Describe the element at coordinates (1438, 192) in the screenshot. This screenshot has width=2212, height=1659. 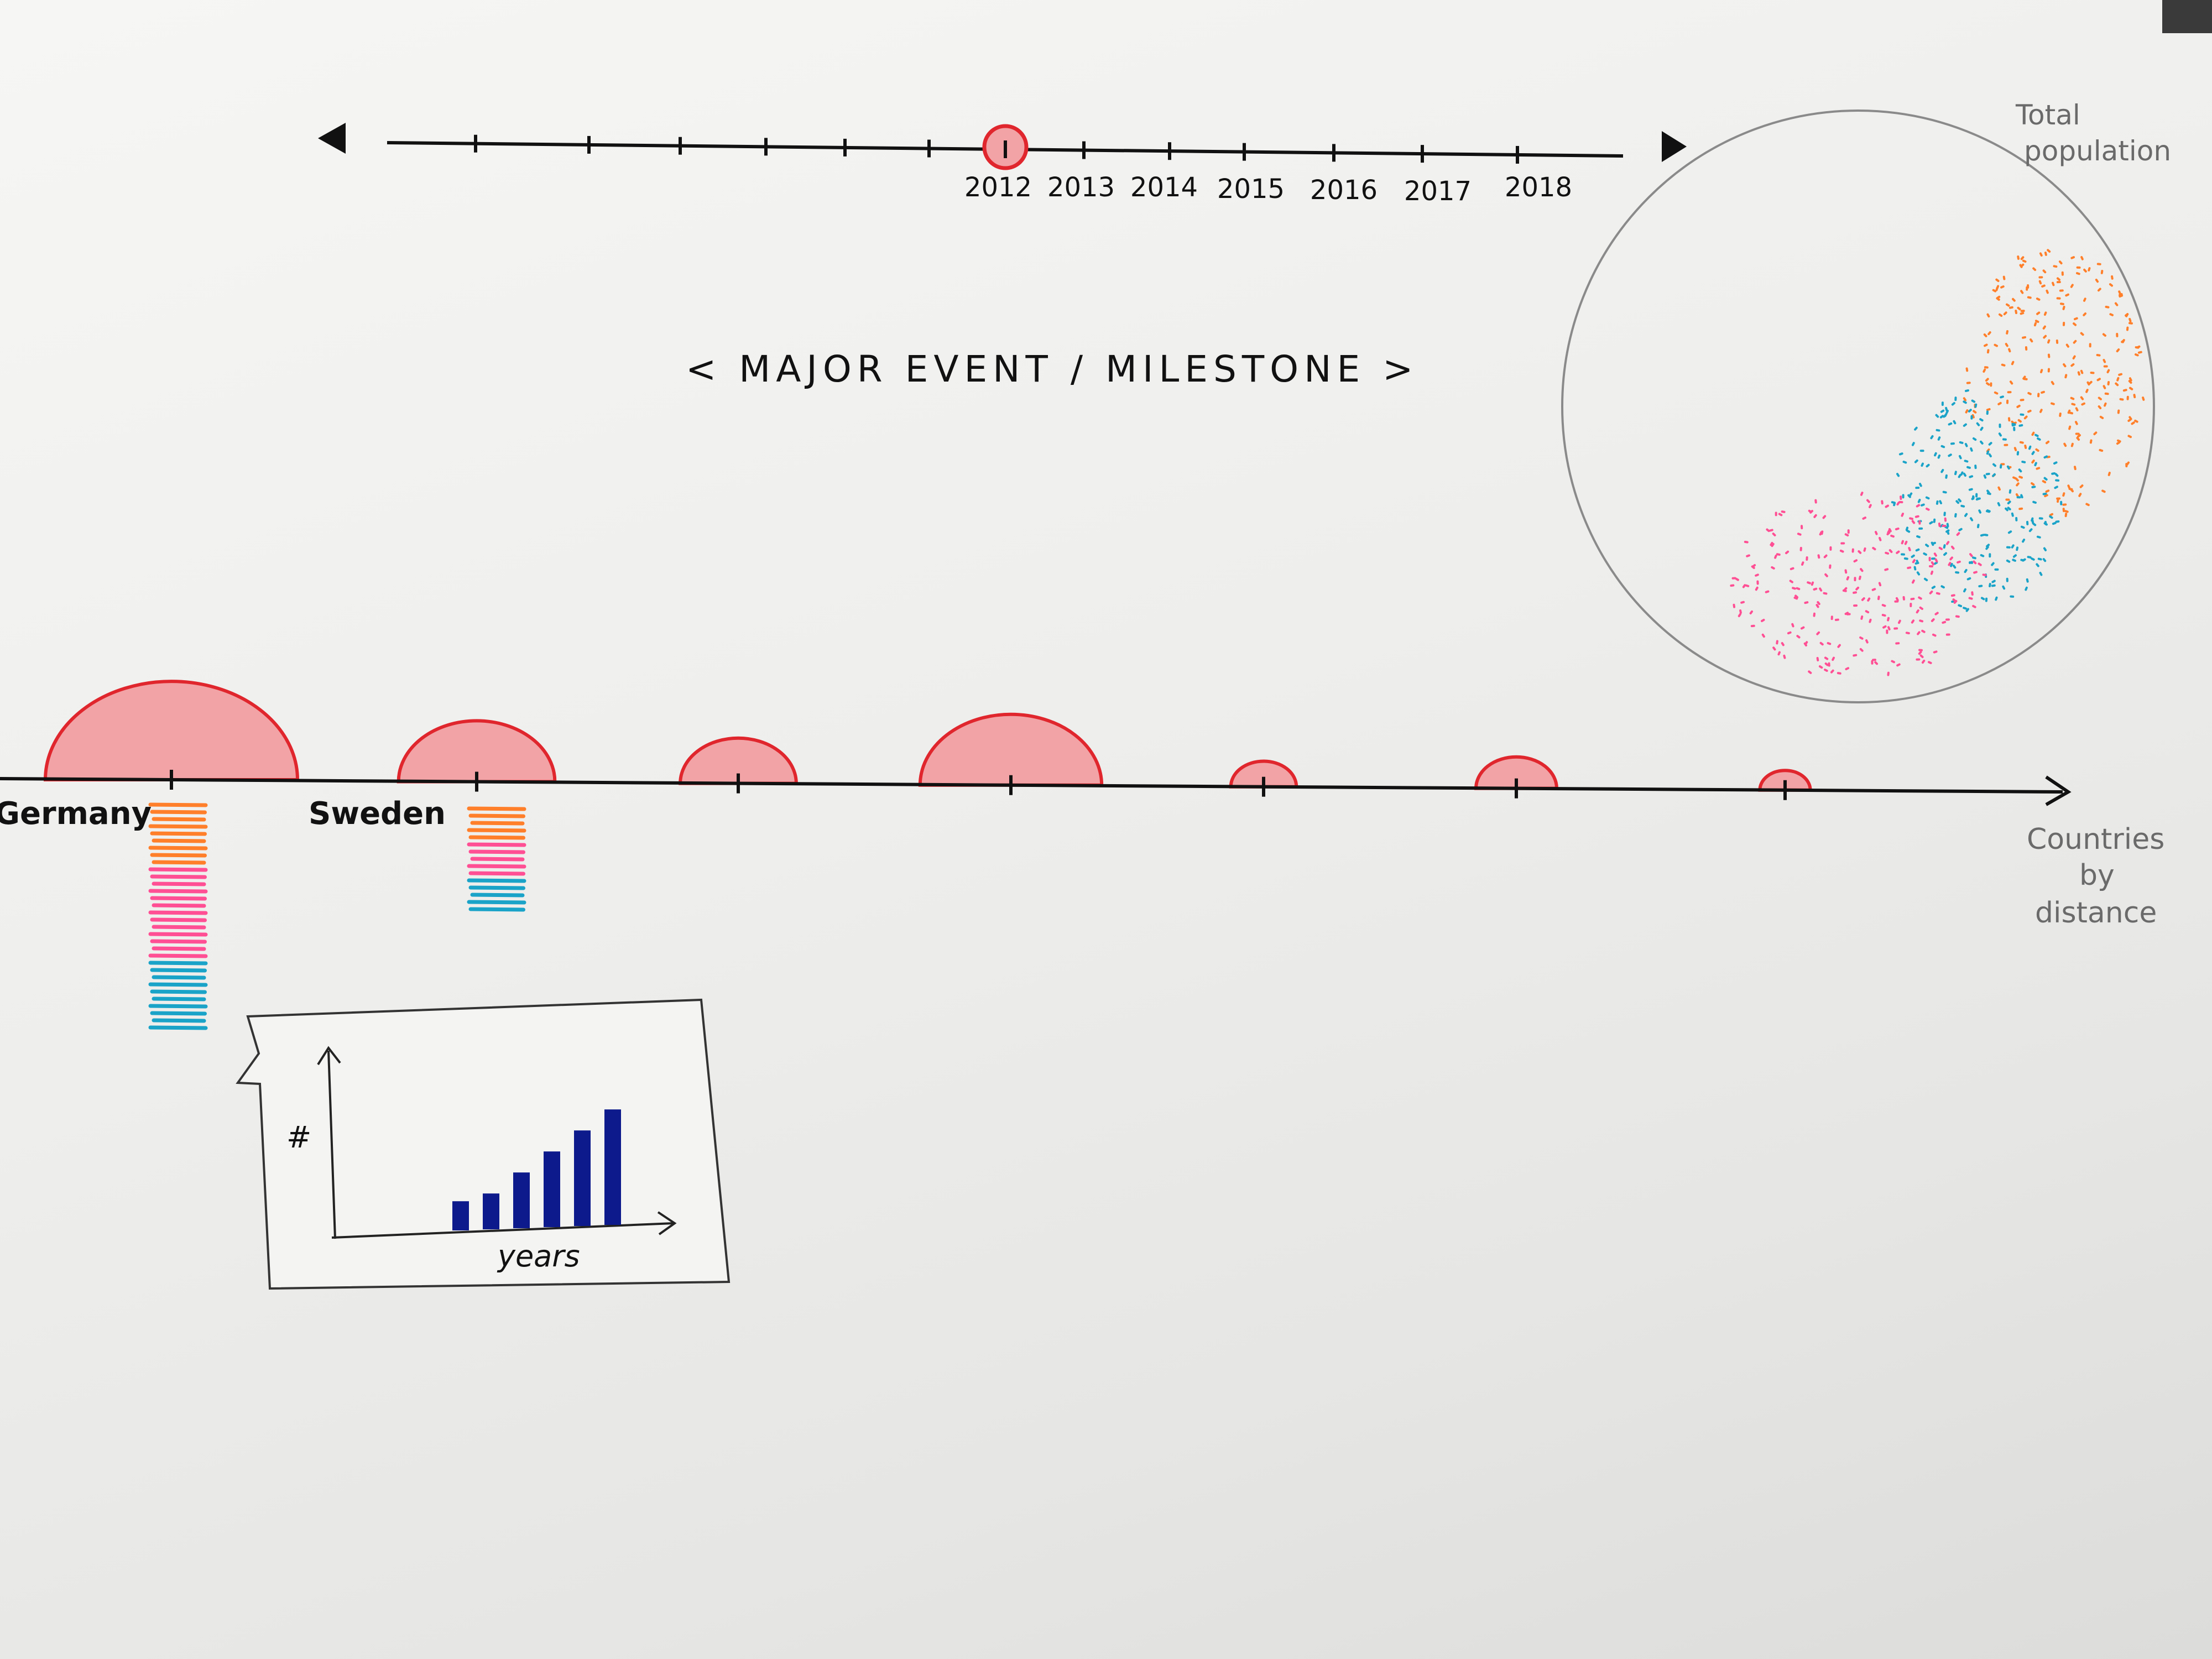
I see `year-label-2017: 2017` at that location.